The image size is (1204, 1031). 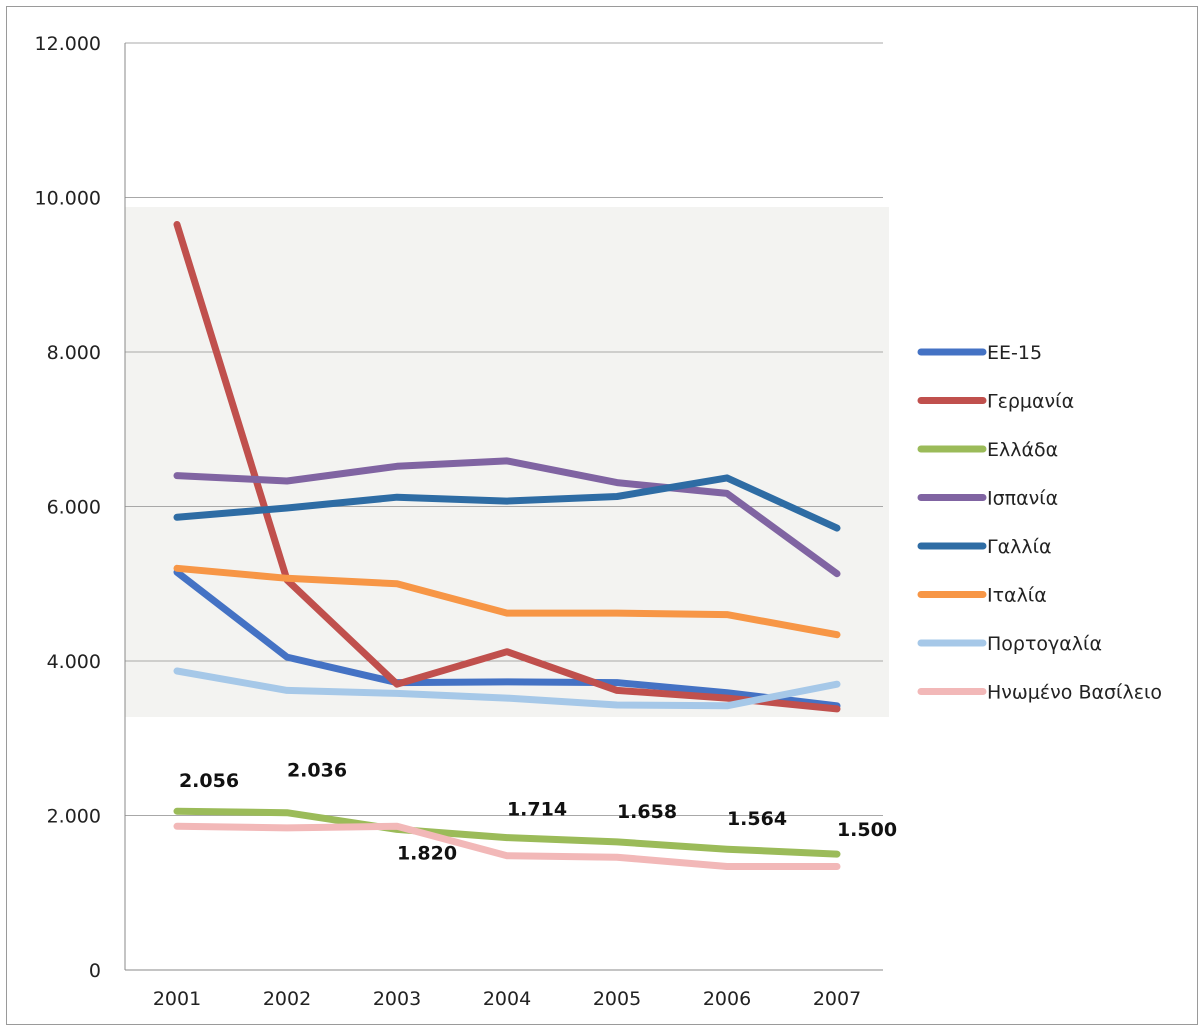 What do you see at coordinates (1019, 547) in the screenshot?
I see `legend-label: Γαλλία` at bounding box center [1019, 547].